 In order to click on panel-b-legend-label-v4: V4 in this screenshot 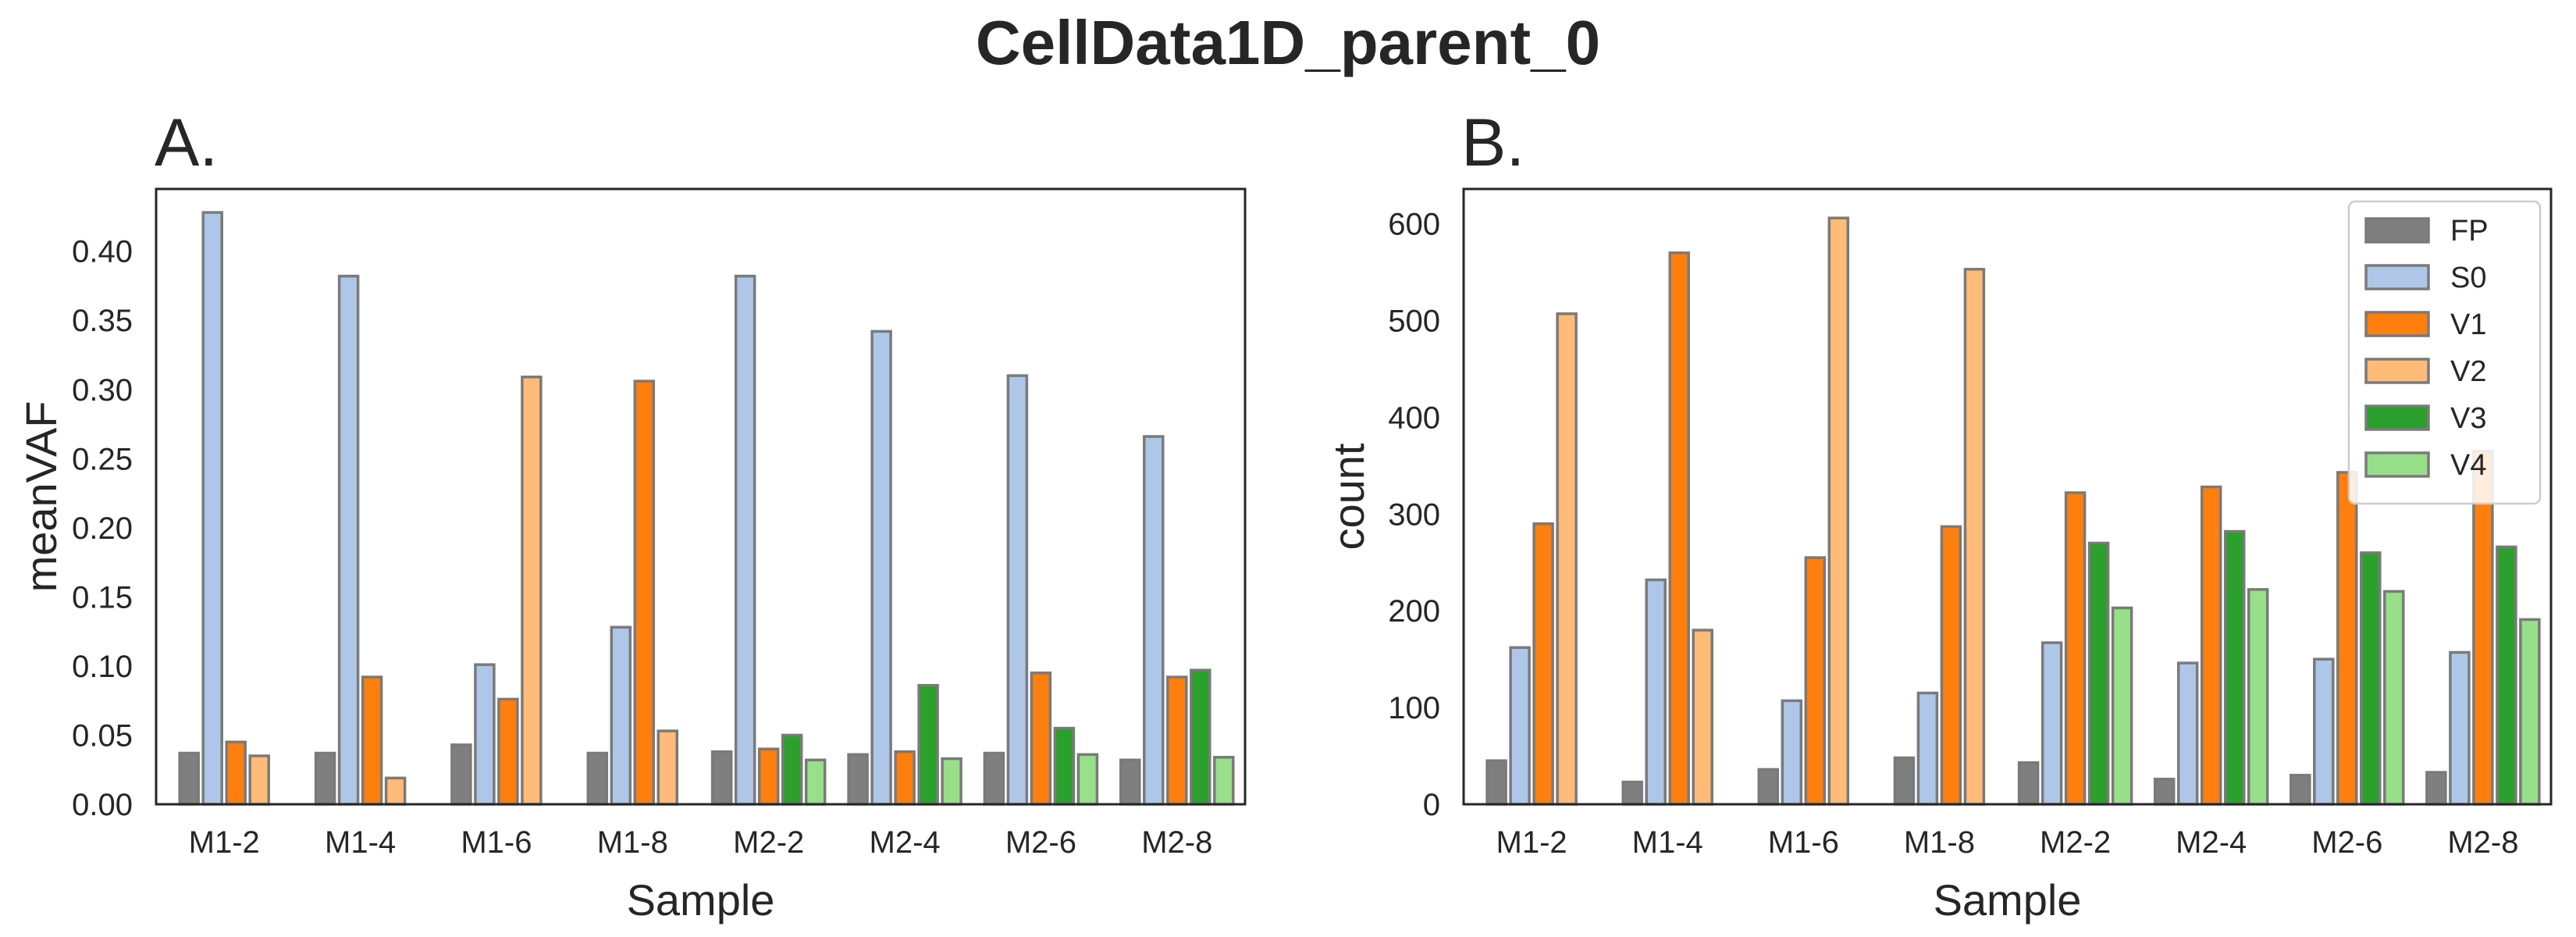, I will do `click(2468, 465)`.